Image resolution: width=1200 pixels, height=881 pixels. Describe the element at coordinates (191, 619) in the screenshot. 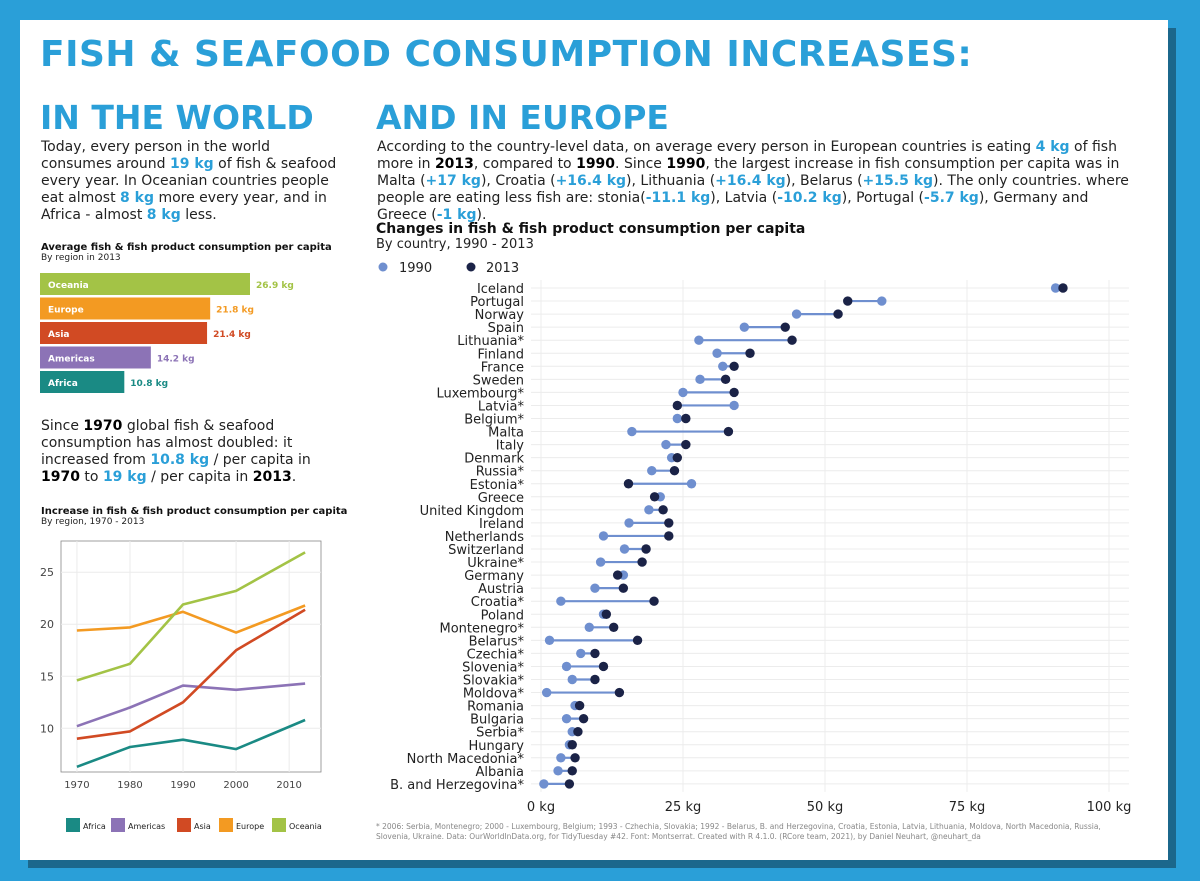

I see `series-line-europe` at that location.